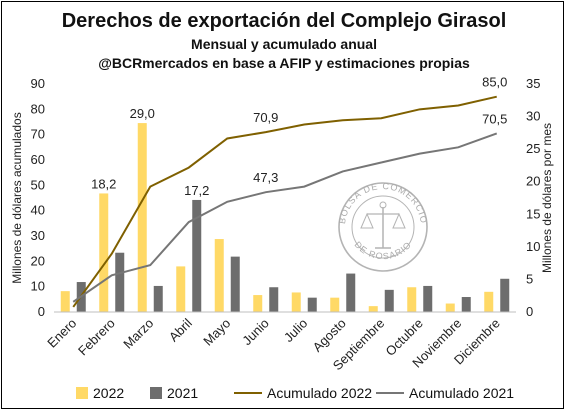 This screenshot has height=412, width=567. What do you see at coordinates (38, 159) in the screenshot?
I see `y-left-tick-label: 60` at bounding box center [38, 159].